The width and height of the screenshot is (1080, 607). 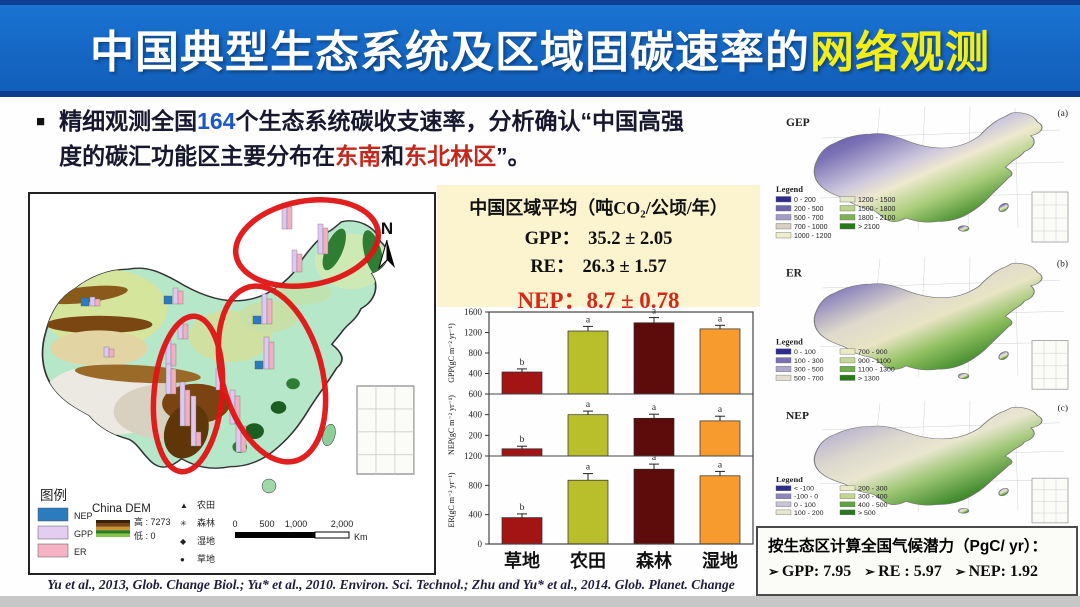 I want to click on legend-item: 300 - 500, so click(x=809, y=370).